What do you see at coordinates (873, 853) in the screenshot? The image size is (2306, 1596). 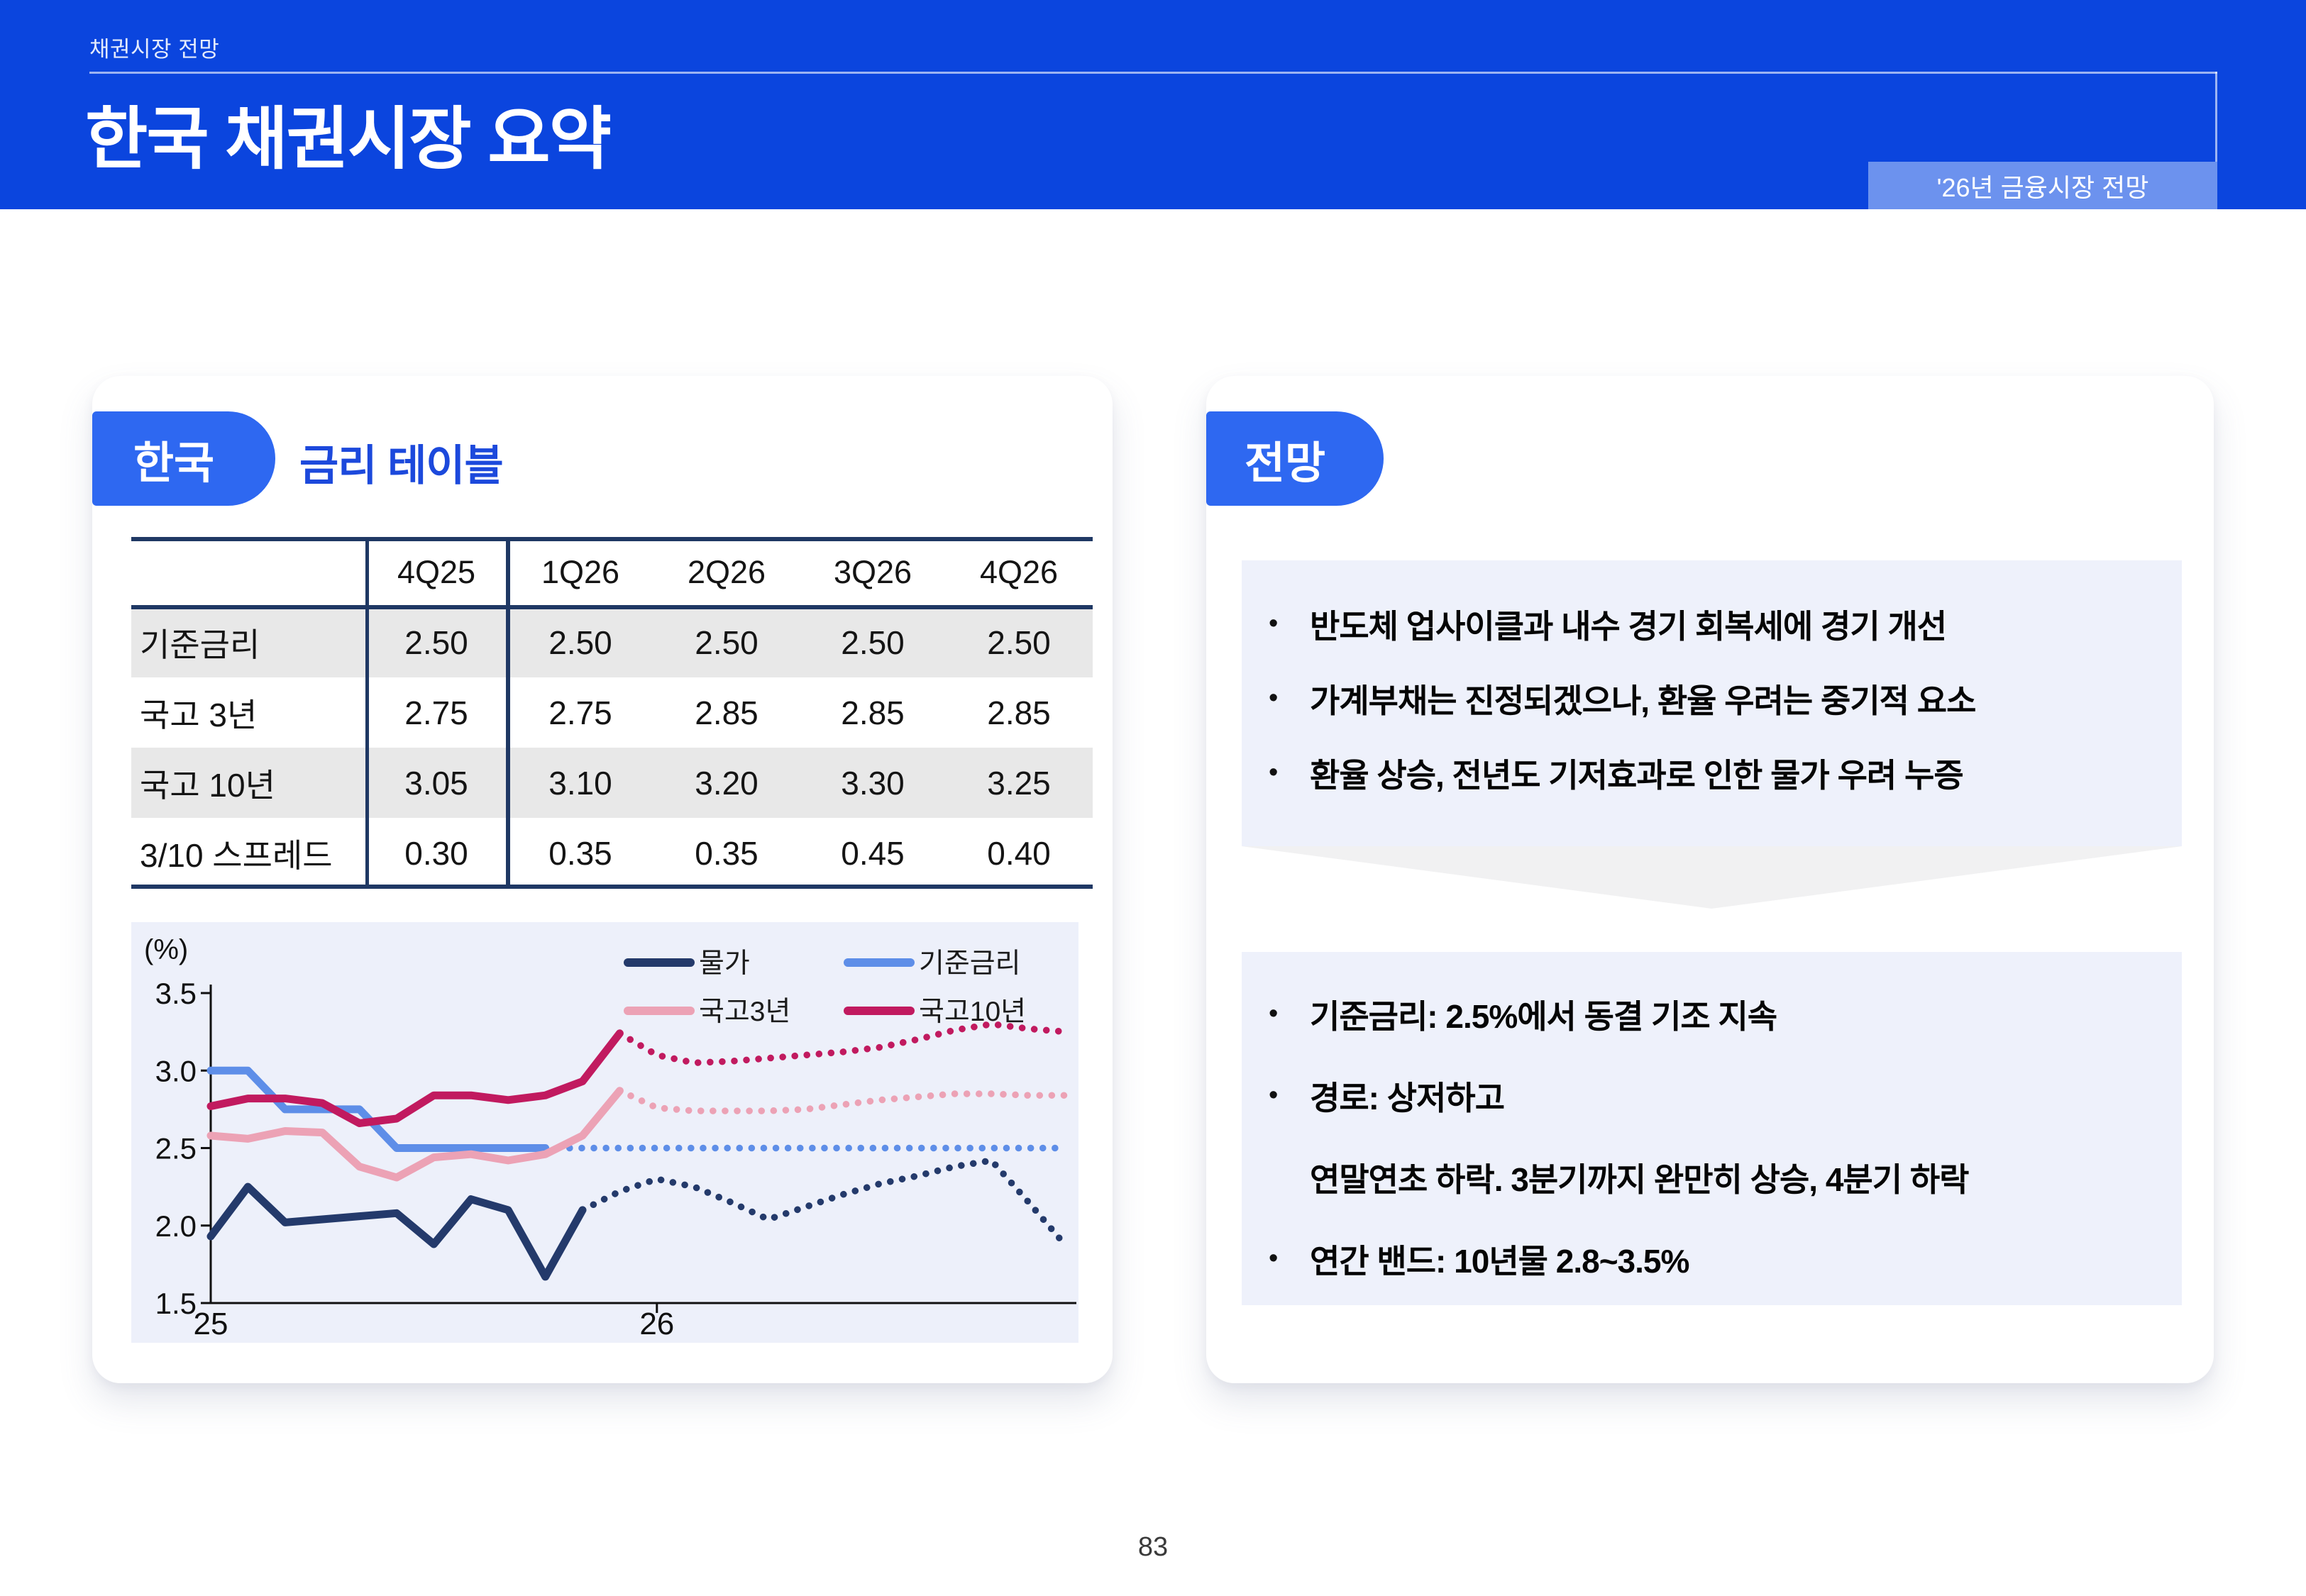 I see `table-cell: 0.45` at bounding box center [873, 853].